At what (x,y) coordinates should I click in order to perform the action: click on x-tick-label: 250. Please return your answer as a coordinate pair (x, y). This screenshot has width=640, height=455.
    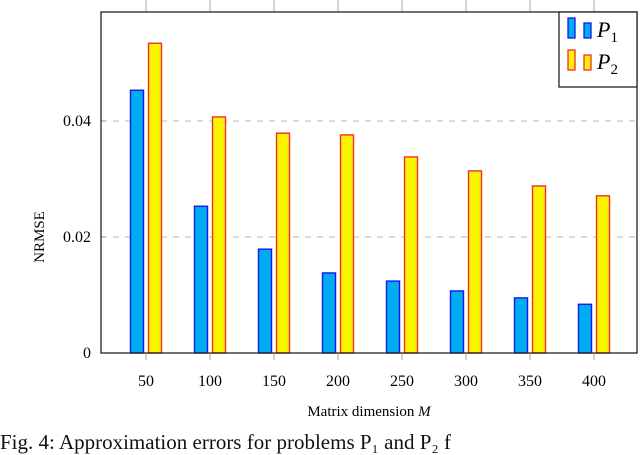
    Looking at the image, I should click on (402, 381).